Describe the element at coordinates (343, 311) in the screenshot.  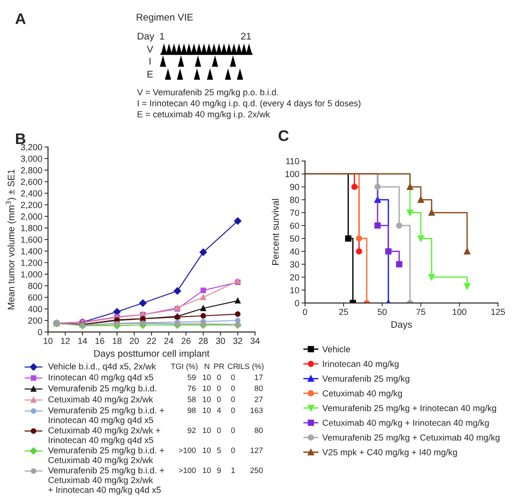
I see `x-tick-label: 25` at that location.